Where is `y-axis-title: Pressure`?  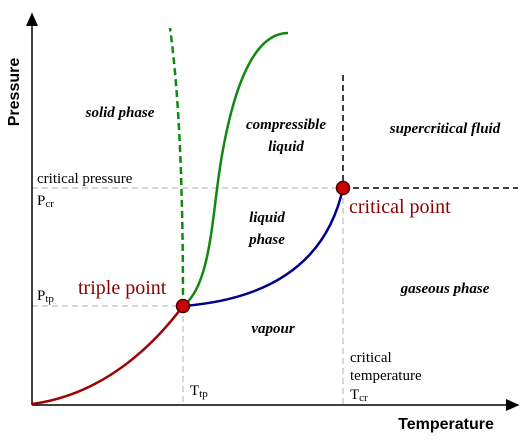 y-axis-title: Pressure is located at coordinates (14, 92).